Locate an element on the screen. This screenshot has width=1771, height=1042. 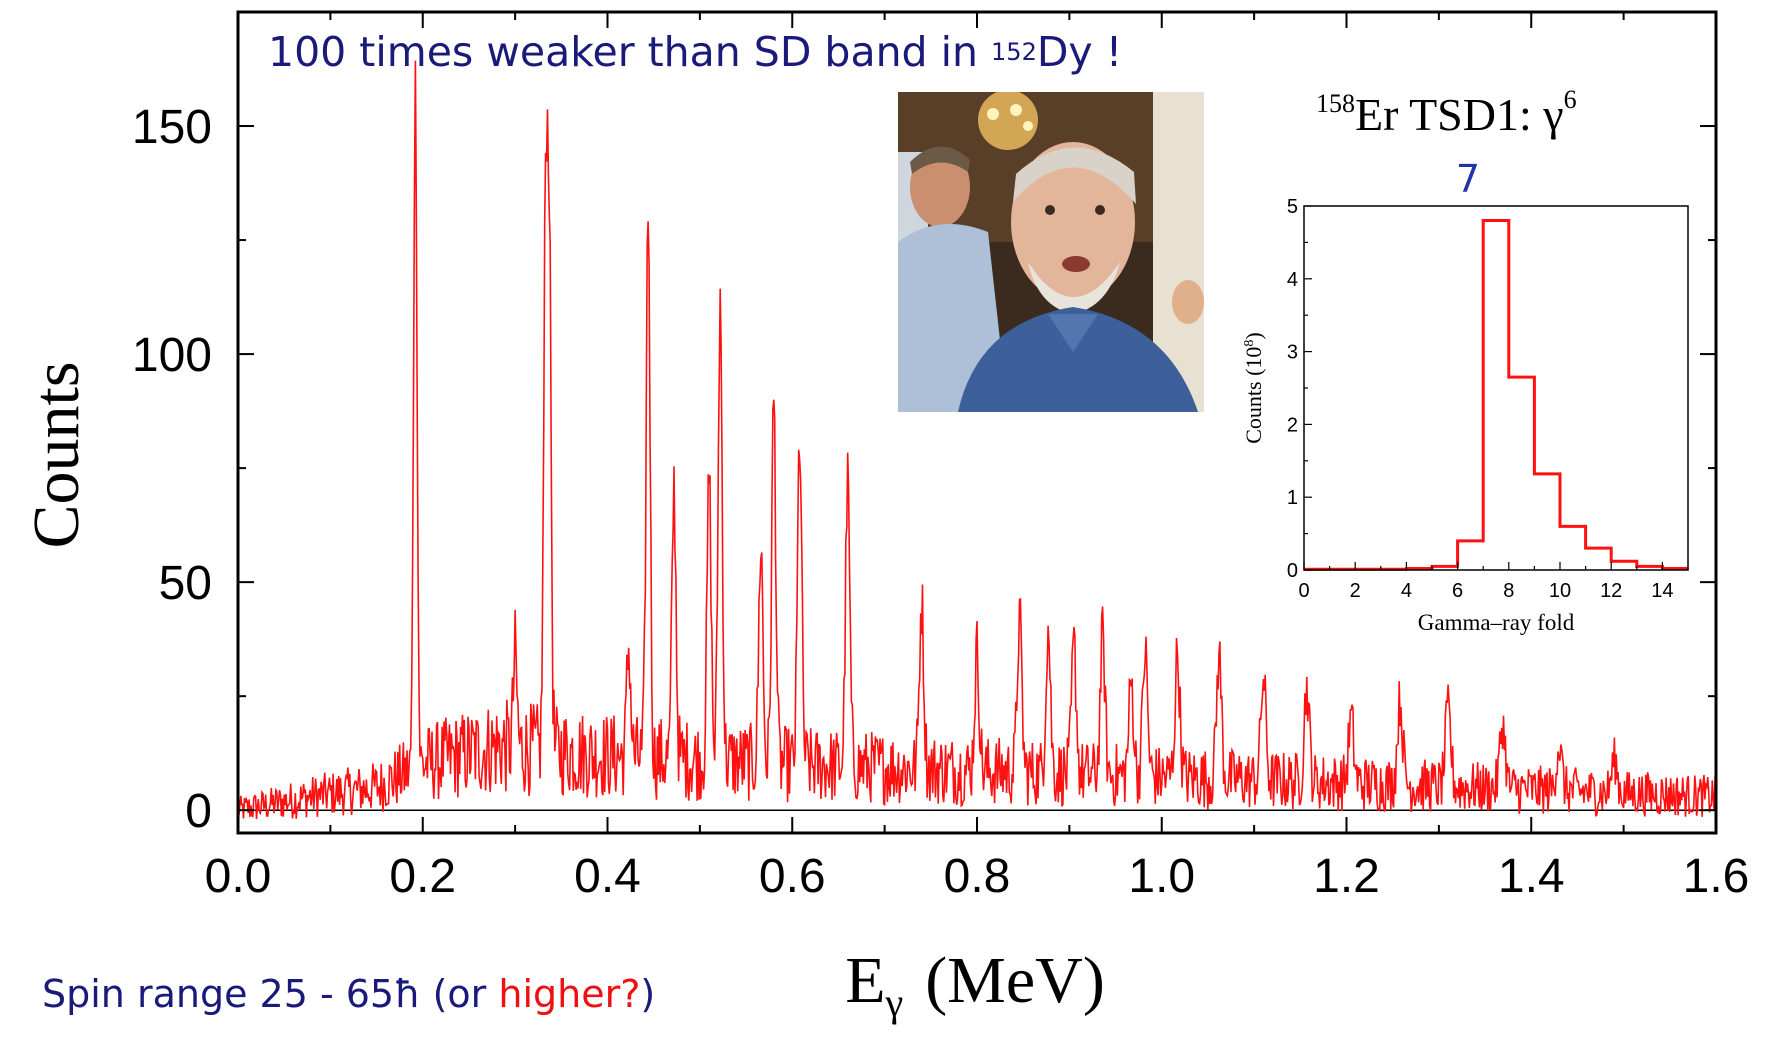
x-tick-label: 1.2 is located at coordinates (1346, 876).